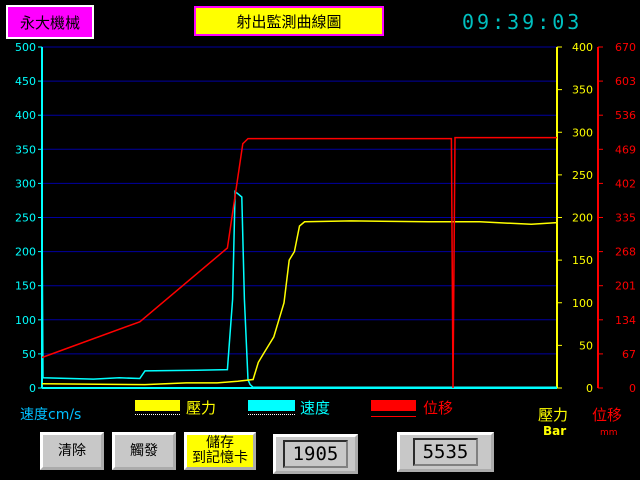 Image resolution: width=640 pixels, height=480 pixels. What do you see at coordinates (144, 451) in the screenshot?
I see `trigger-button: 觸發` at bounding box center [144, 451].